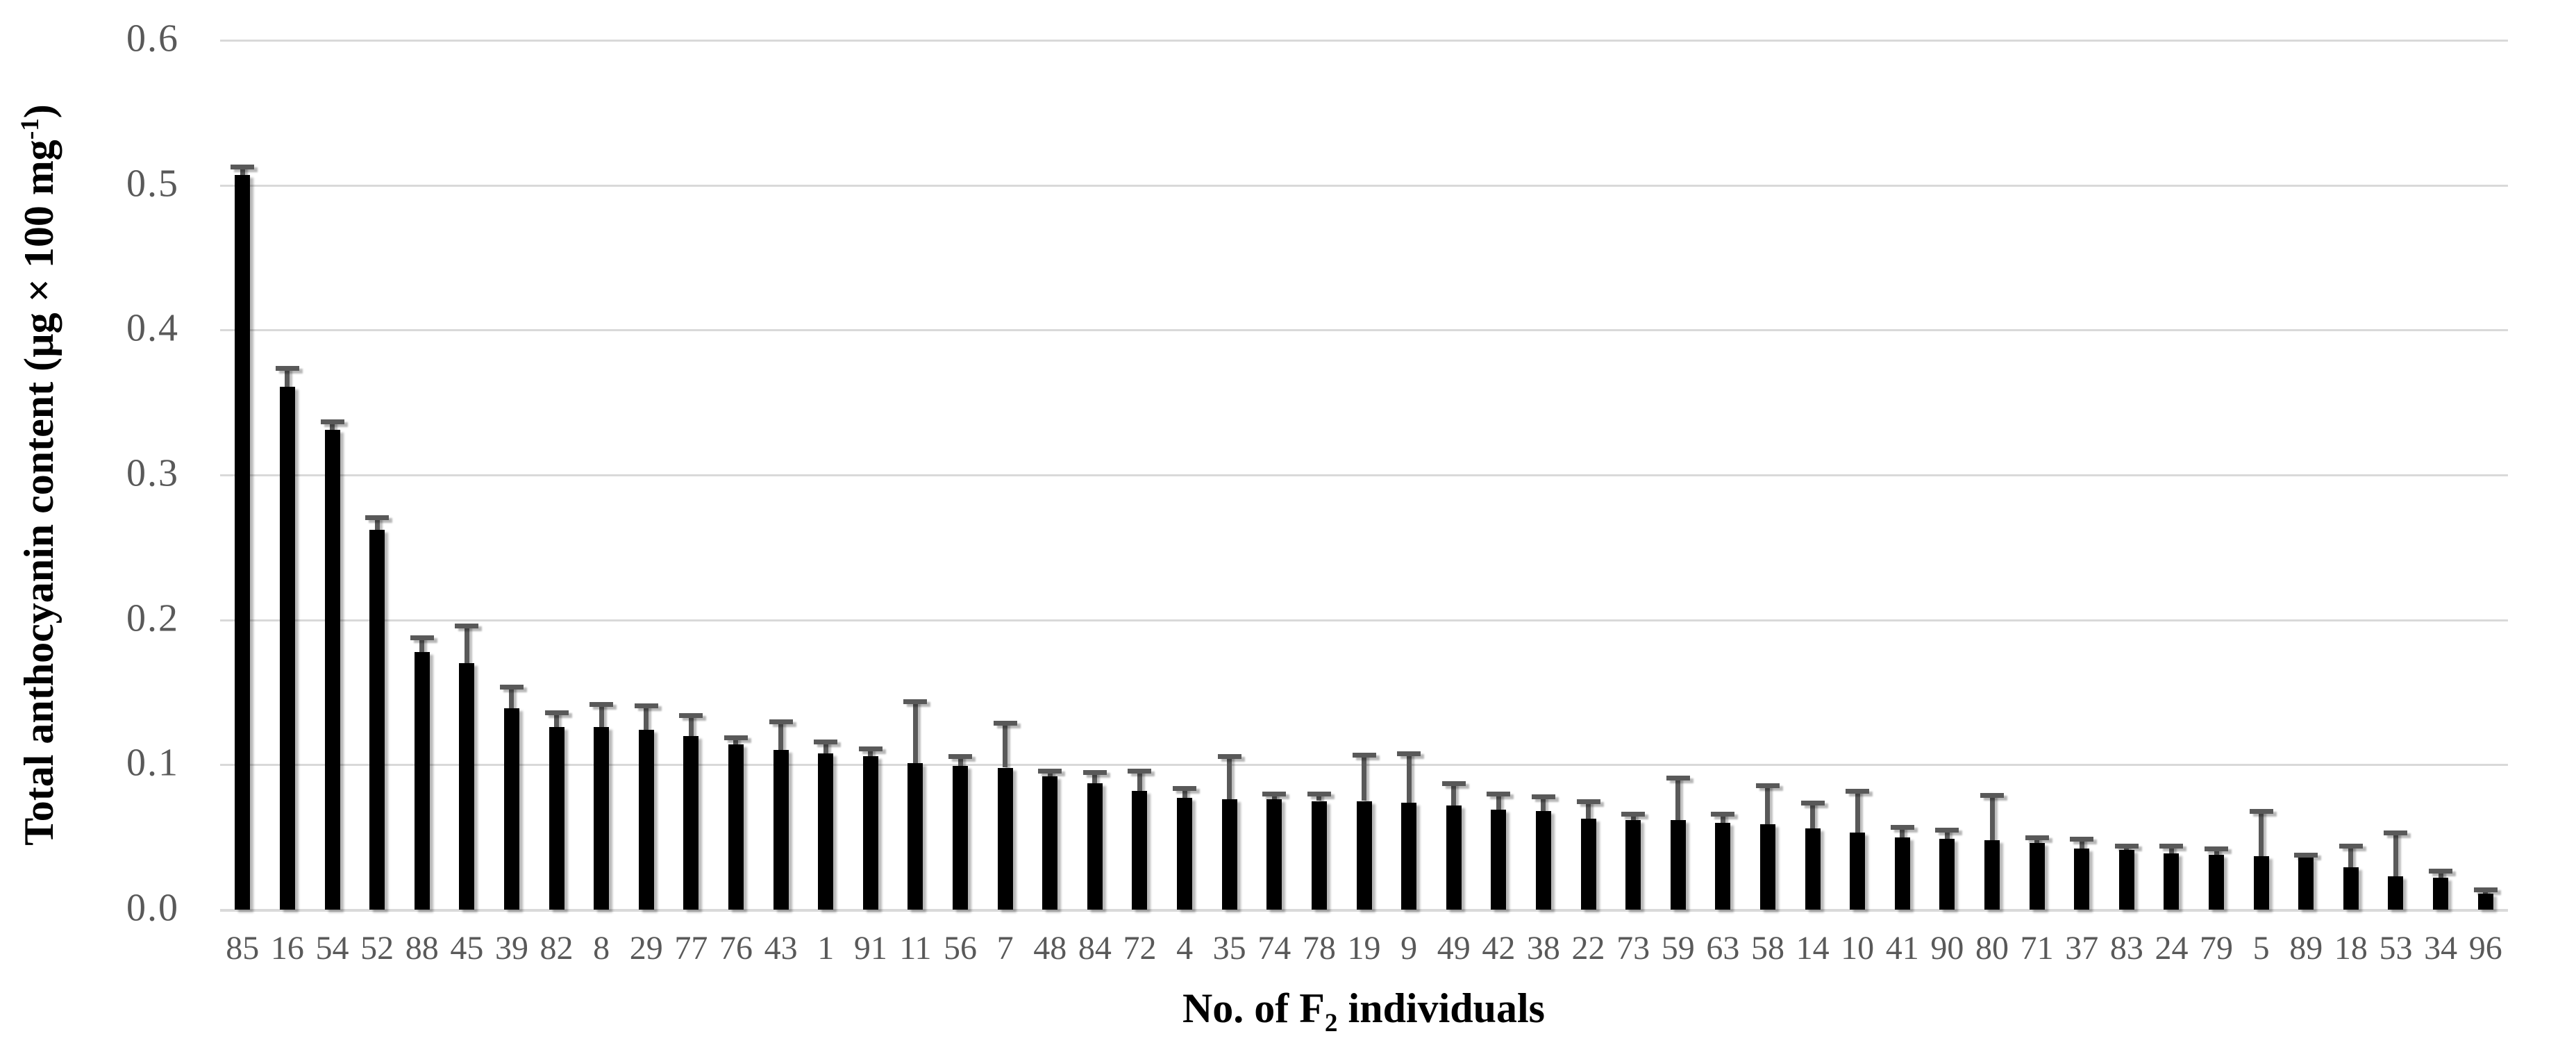  I want to click on x-axis-title-suffix: individuals, so click(1441, 1008).